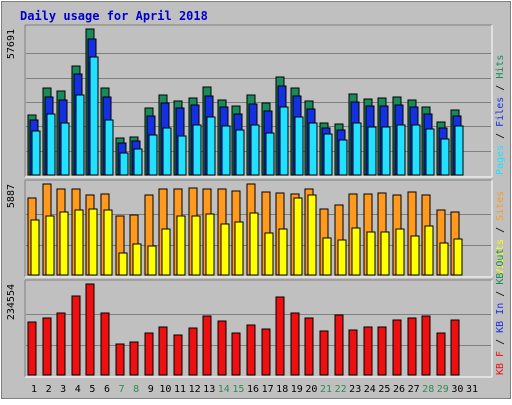 This screenshot has width=512, height=405. What do you see at coordinates (114, 16) in the screenshot?
I see `chart-title: Daily usage for April 2018` at bounding box center [114, 16].